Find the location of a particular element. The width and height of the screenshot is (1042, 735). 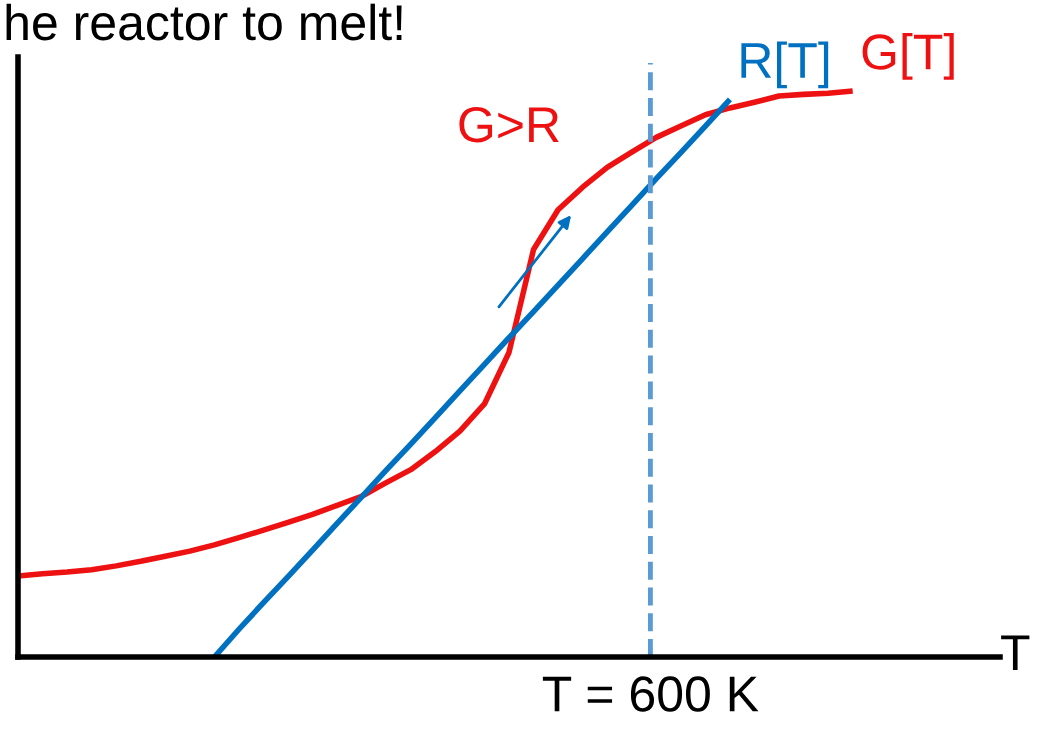

series-label: G[T] is located at coordinates (908, 56).